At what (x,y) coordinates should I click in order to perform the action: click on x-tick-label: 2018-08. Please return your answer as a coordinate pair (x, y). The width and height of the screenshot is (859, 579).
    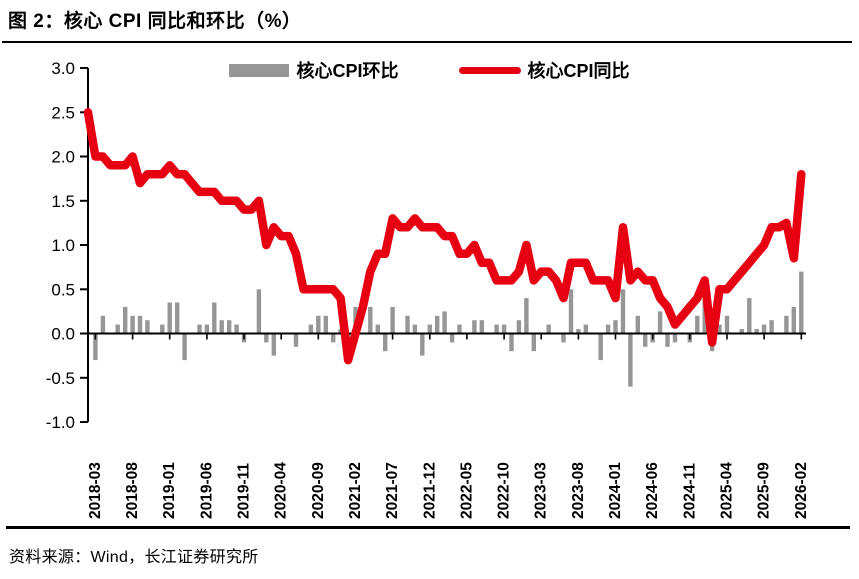
    Looking at the image, I should click on (132, 490).